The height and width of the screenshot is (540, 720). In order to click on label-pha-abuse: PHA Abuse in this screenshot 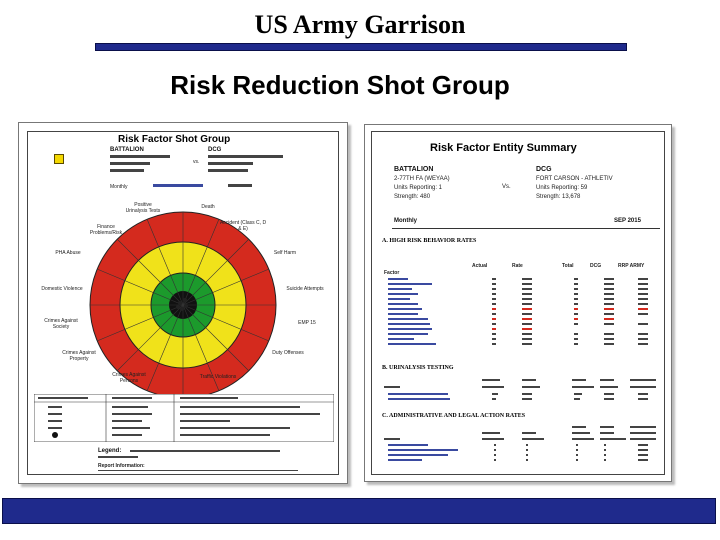, I will do `click(68, 253)`.